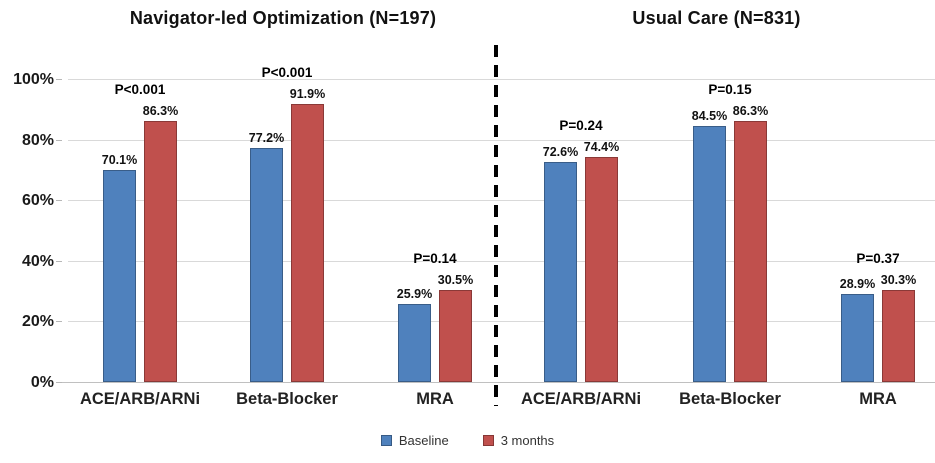 The height and width of the screenshot is (463, 935). What do you see at coordinates (37, 261) in the screenshot?
I see `y-tick-label: 40%` at bounding box center [37, 261].